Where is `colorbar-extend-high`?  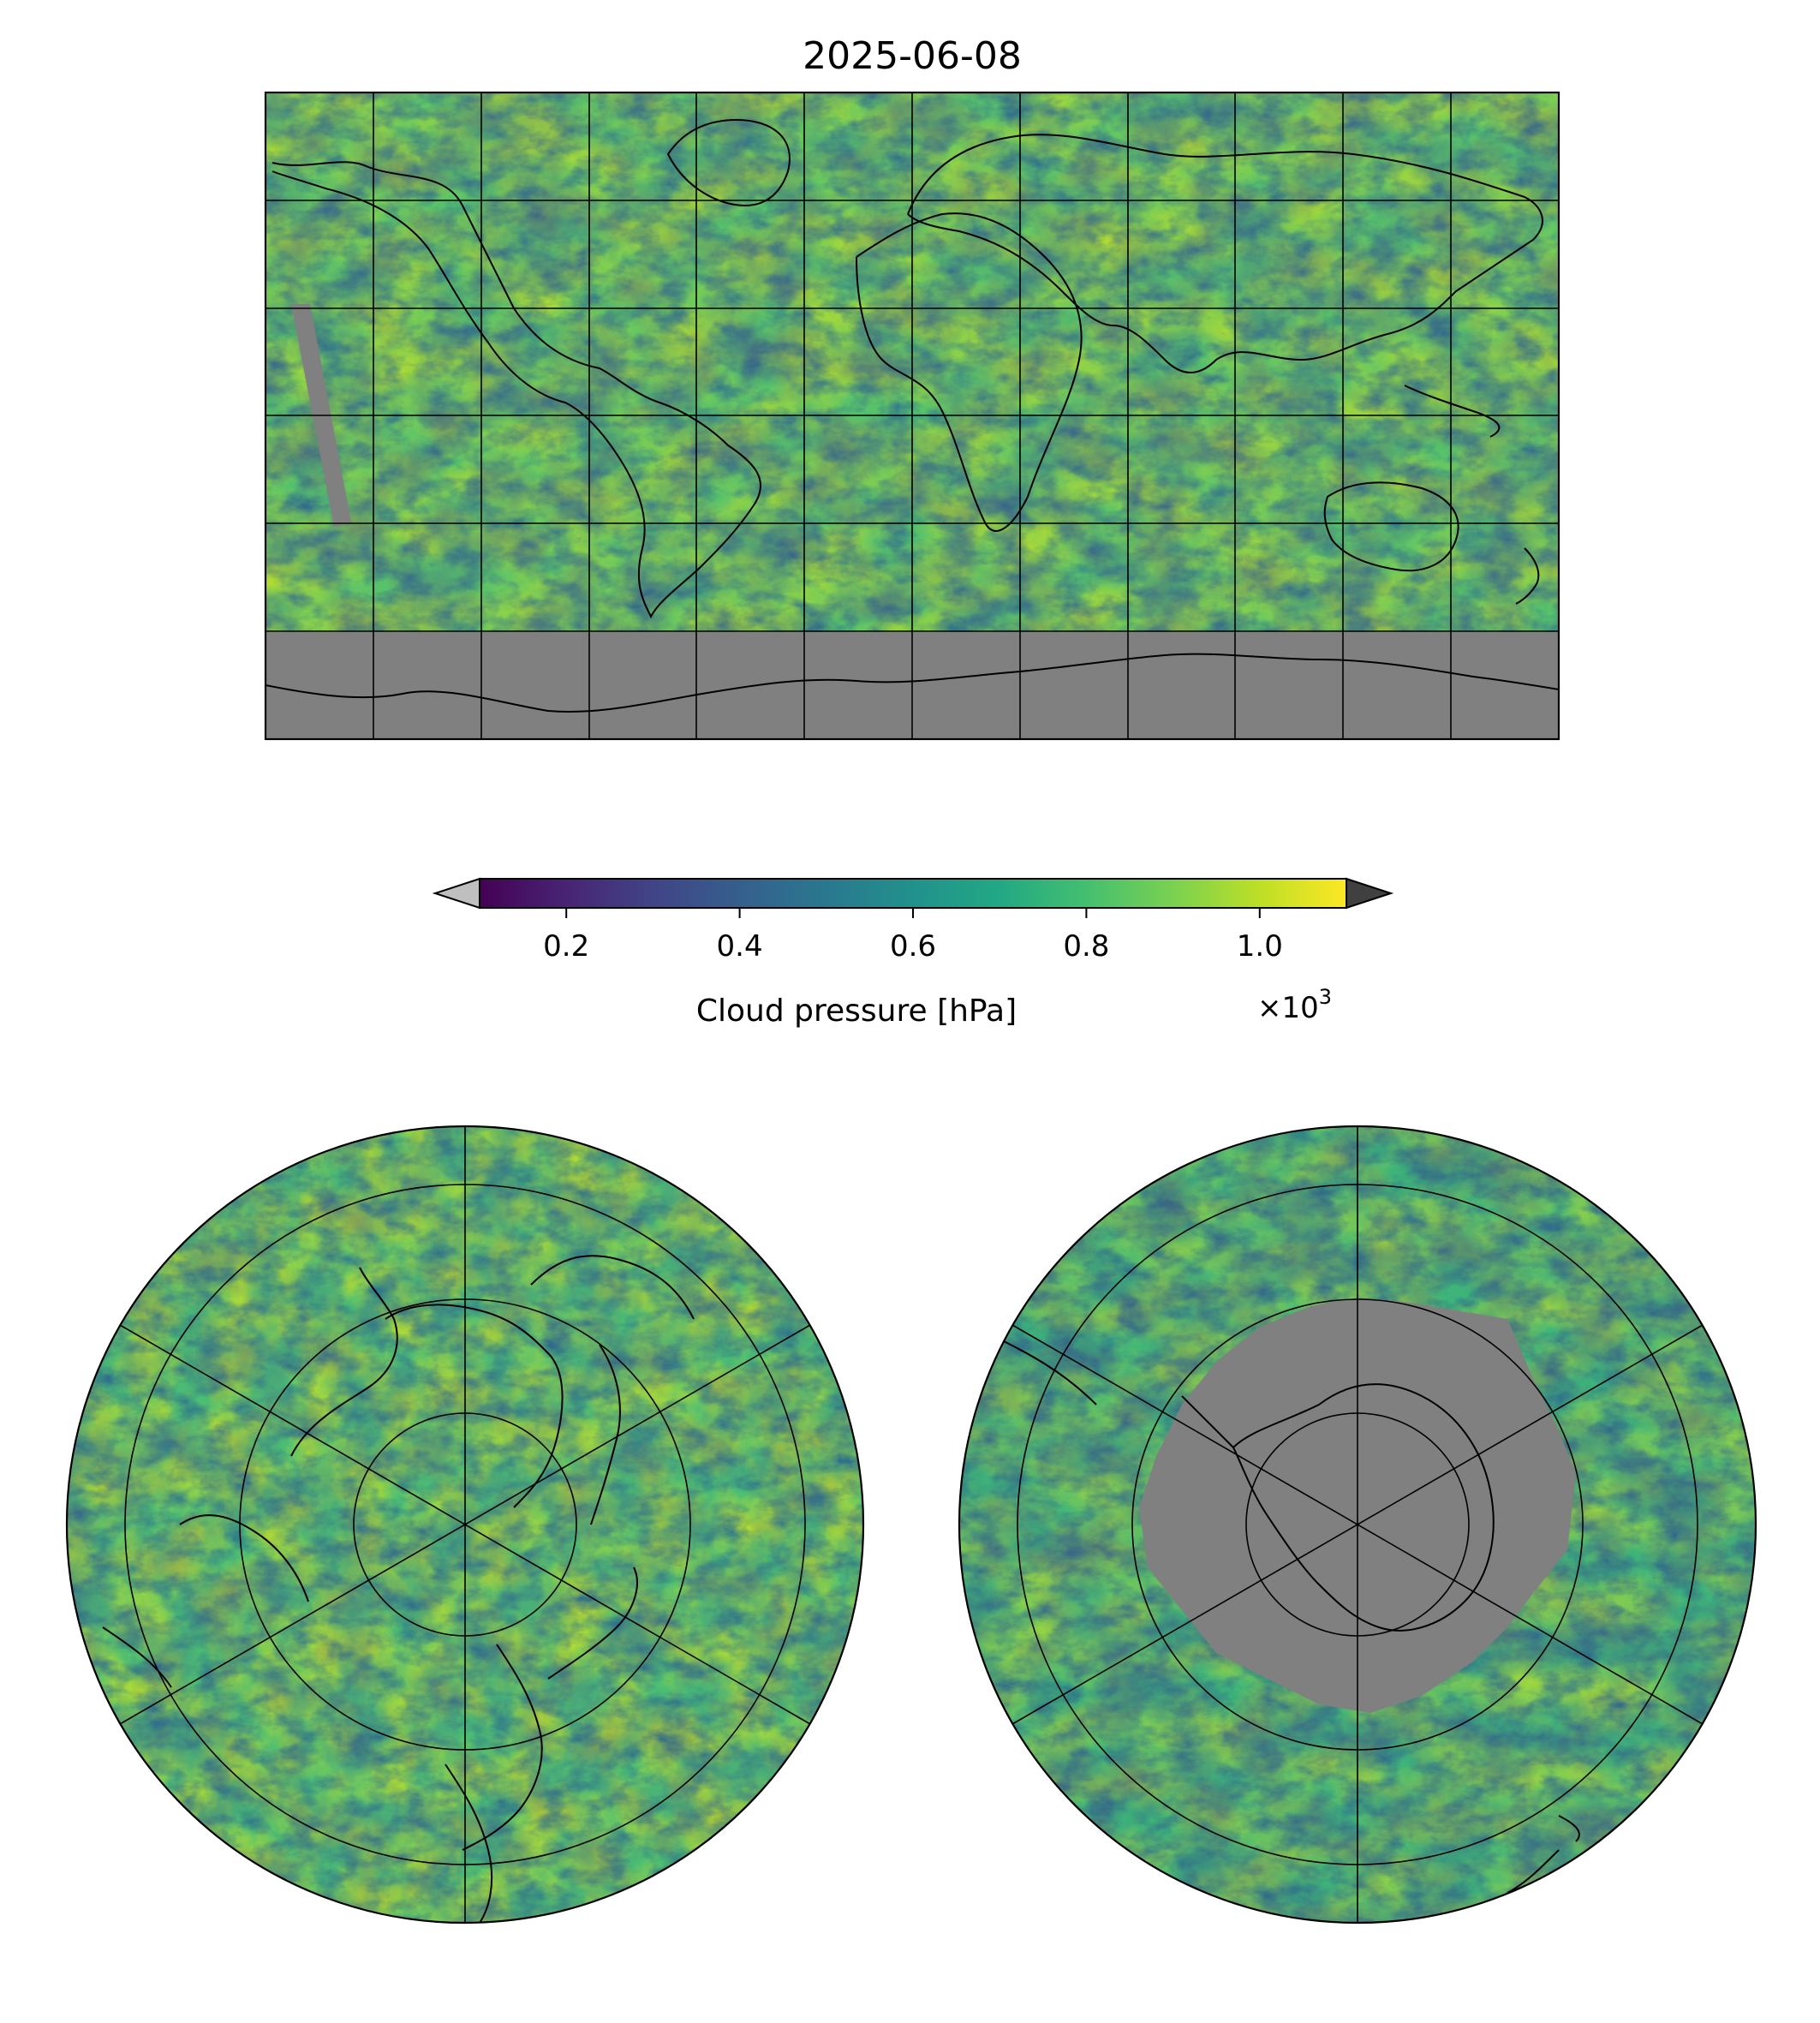 colorbar-extend-high is located at coordinates (1370, 893).